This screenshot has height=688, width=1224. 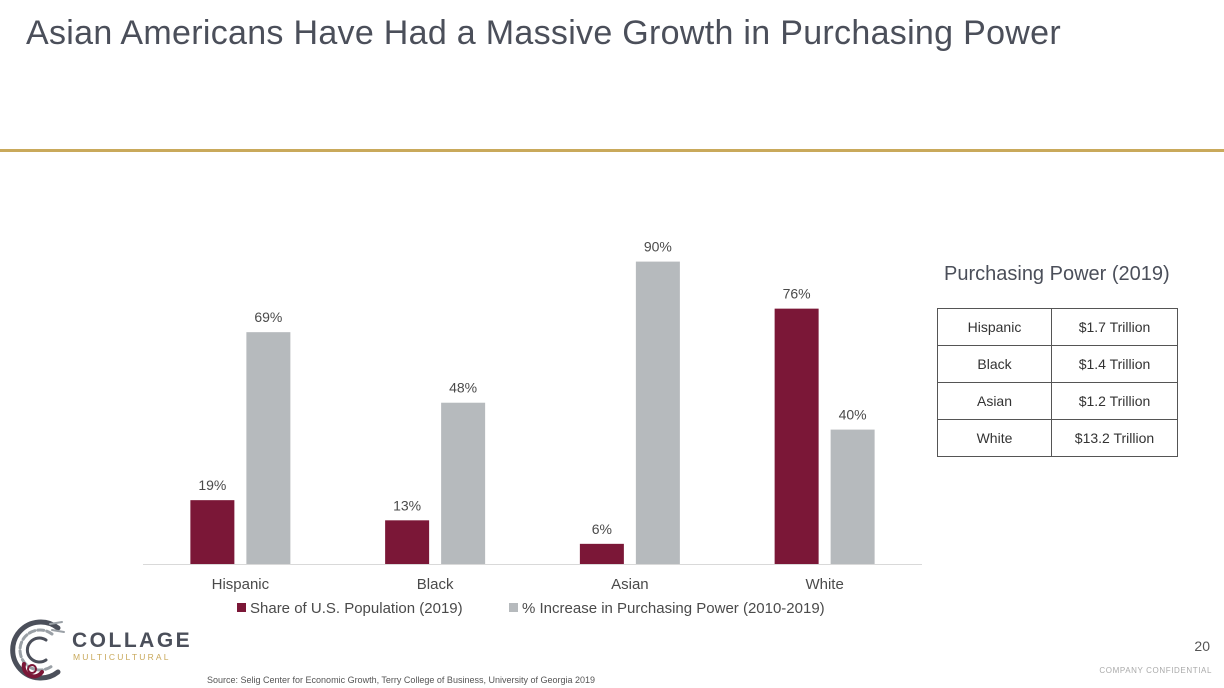 What do you see at coordinates (1202, 646) in the screenshot?
I see `page-number: 20` at bounding box center [1202, 646].